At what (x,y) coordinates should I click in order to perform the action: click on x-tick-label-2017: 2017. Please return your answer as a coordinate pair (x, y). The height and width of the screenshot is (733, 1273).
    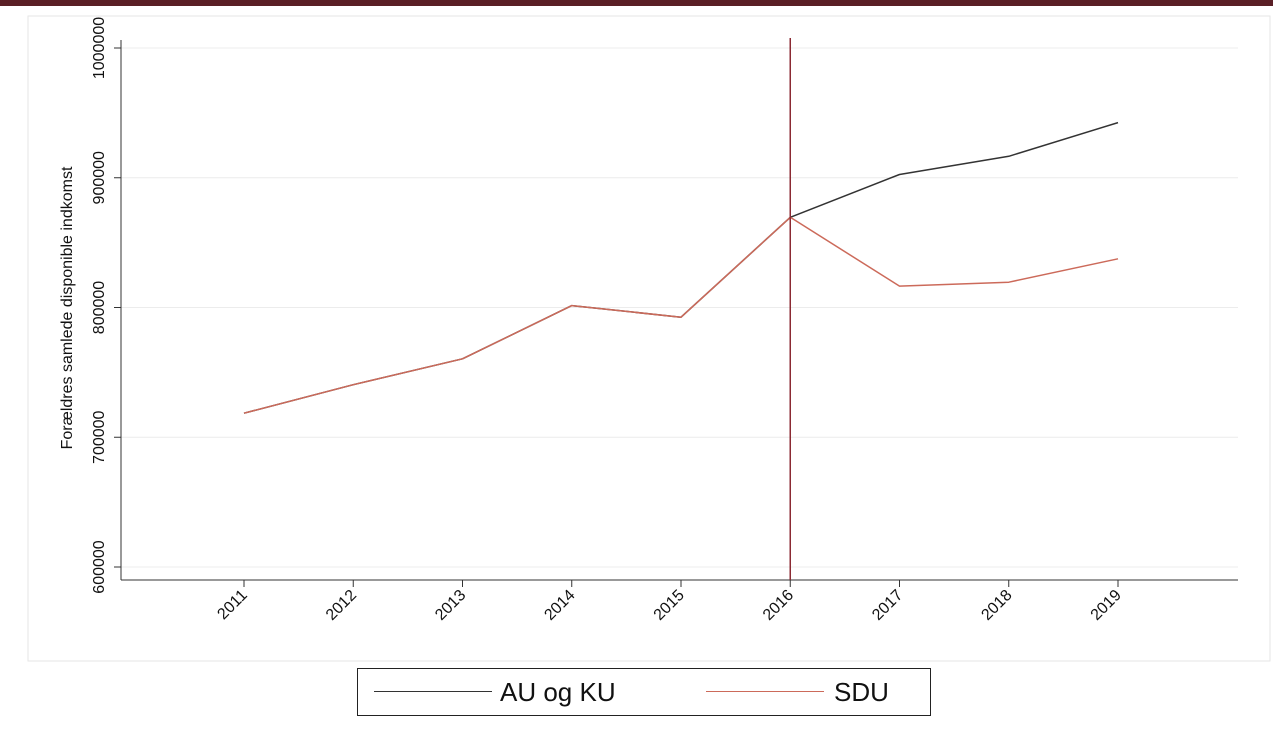
    Looking at the image, I should click on (887, 605).